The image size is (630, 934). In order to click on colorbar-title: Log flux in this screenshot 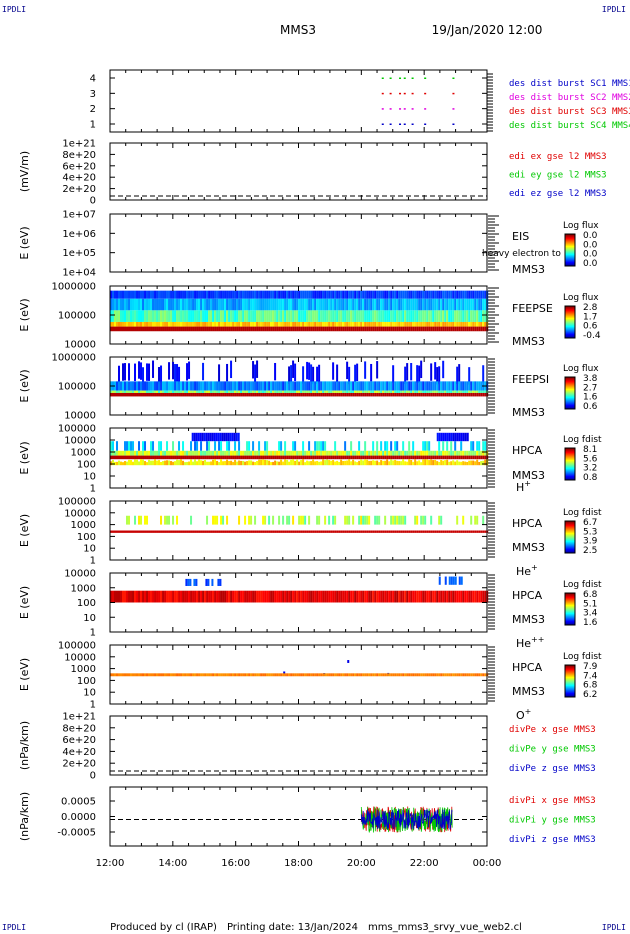, I will do `click(581, 298)`.